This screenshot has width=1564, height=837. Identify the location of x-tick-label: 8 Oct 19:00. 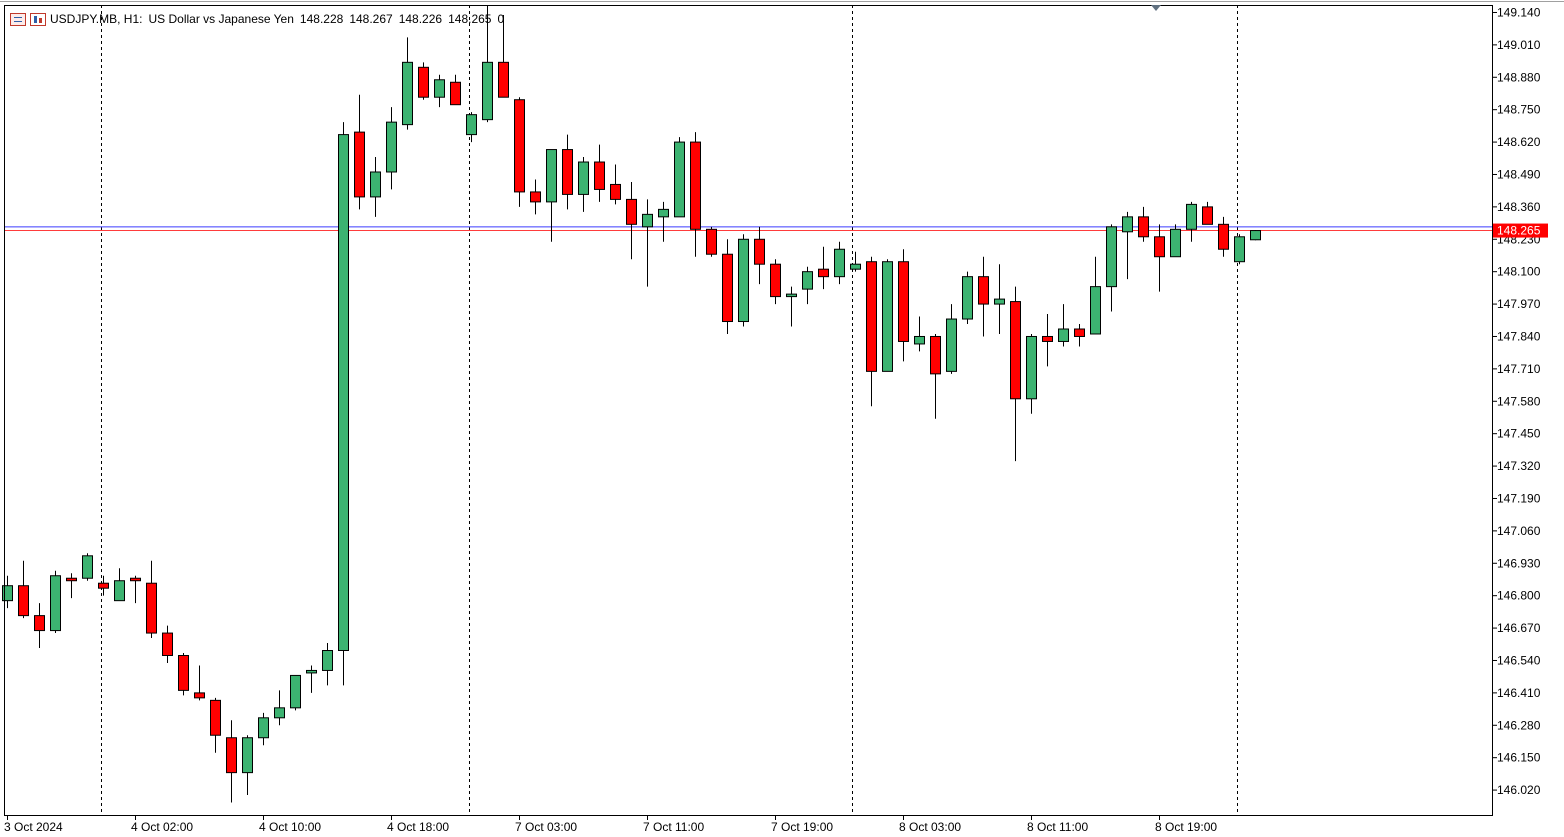
(1186, 827).